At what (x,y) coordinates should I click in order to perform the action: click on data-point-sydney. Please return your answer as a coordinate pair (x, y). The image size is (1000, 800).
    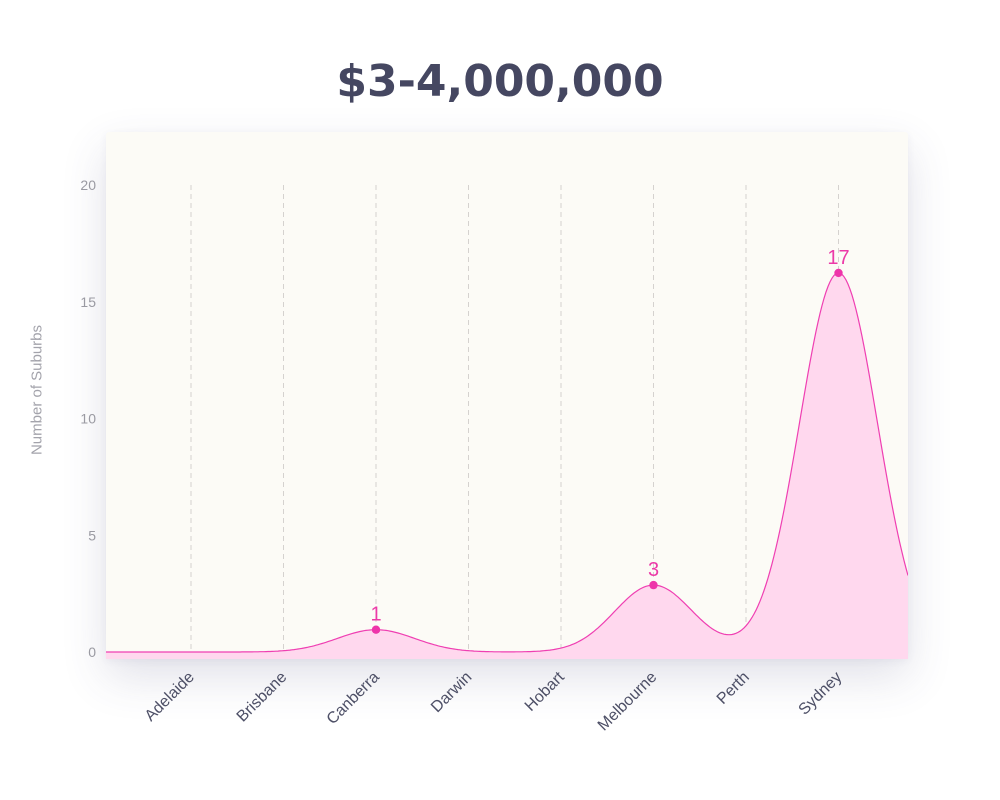
    Looking at the image, I should click on (838, 273).